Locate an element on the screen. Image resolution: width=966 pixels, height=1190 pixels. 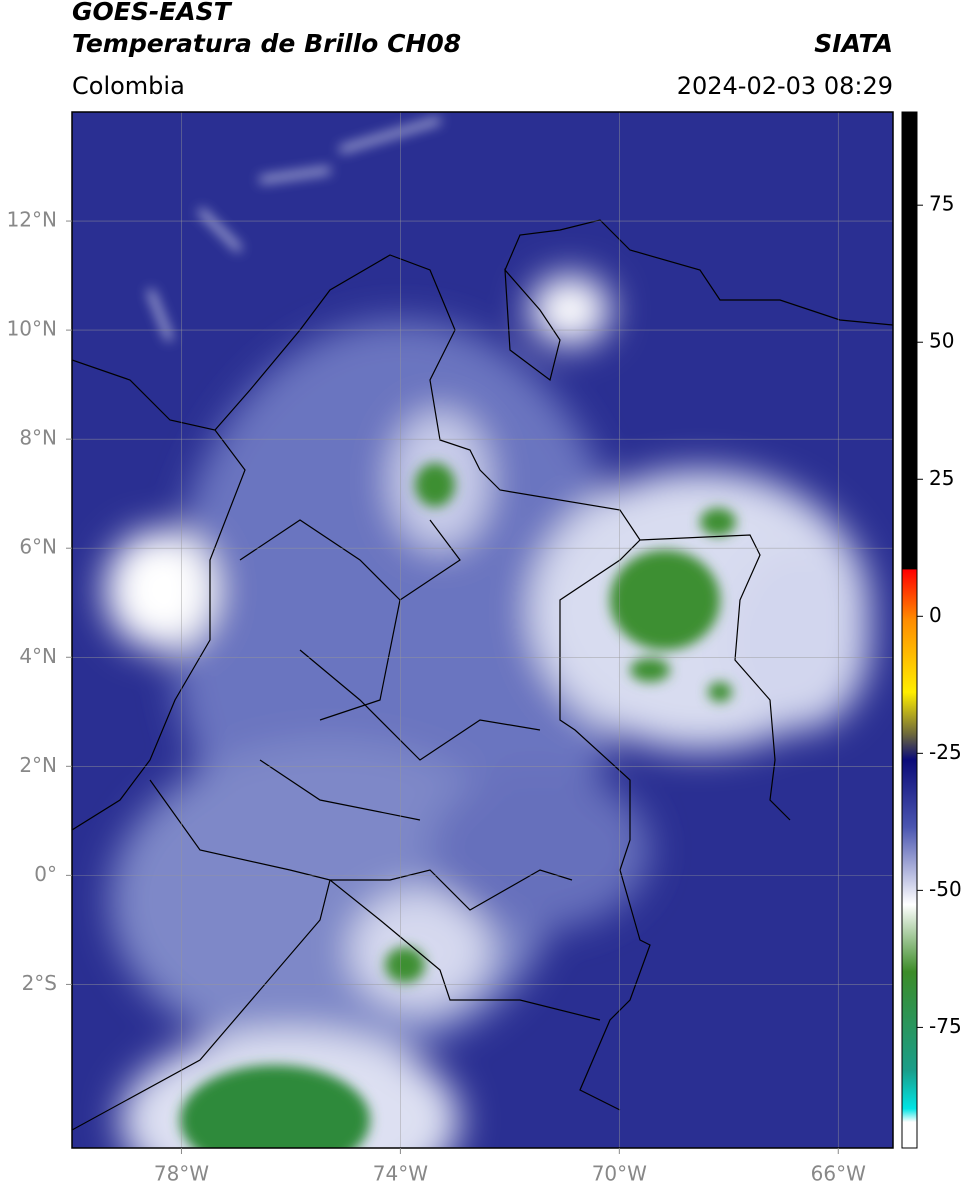
region: Colombia is located at coordinates (128, 86).